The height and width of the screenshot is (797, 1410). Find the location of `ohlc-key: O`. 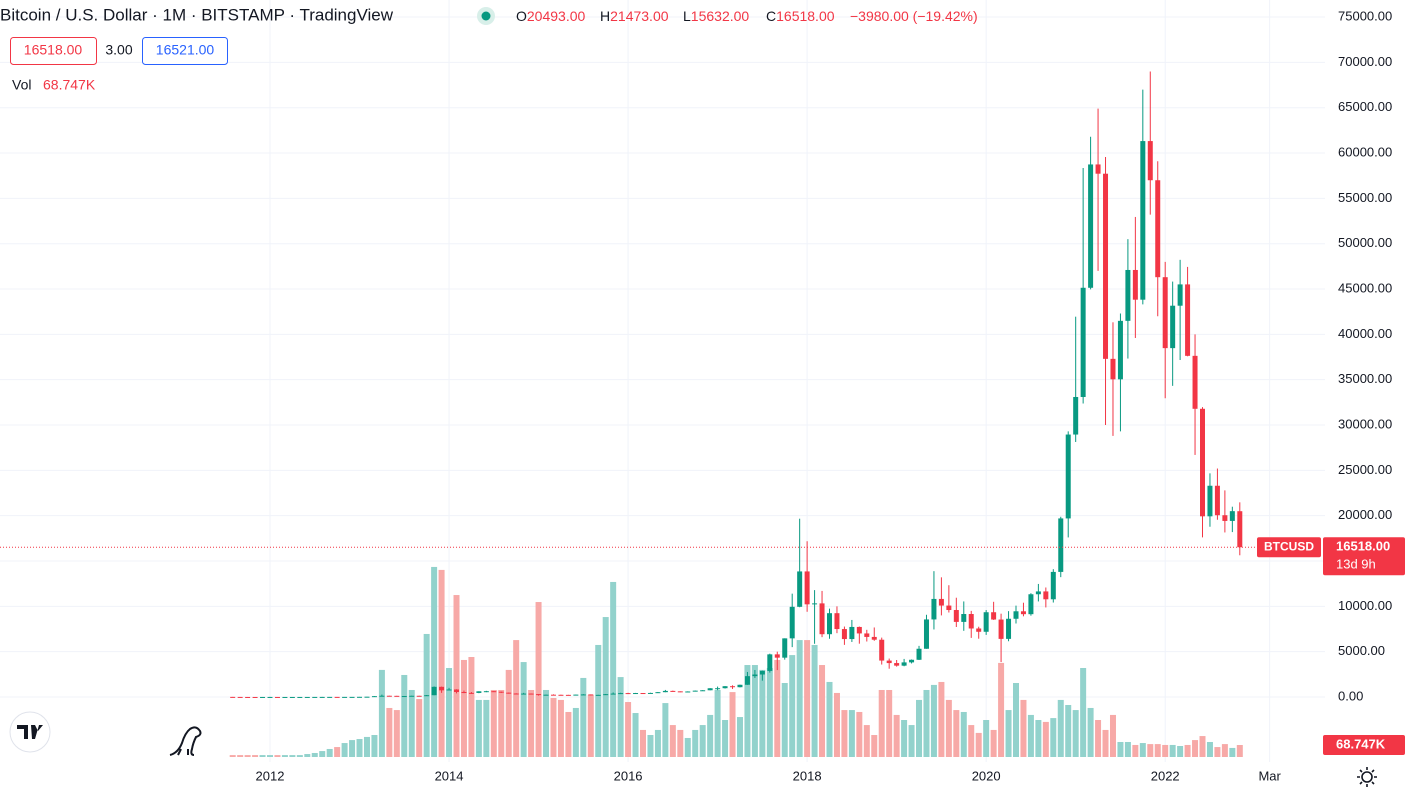

ohlc-key: O is located at coordinates (521, 16).